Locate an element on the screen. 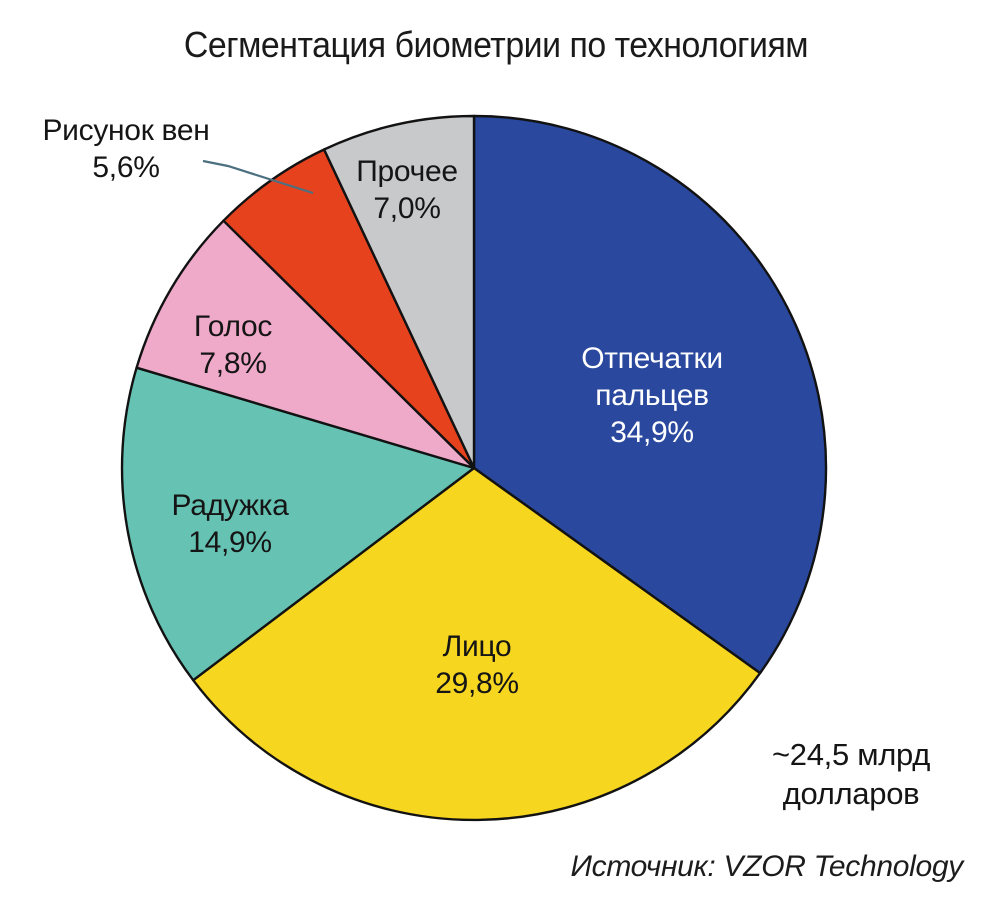 The image size is (992, 902). chart-title: Сегментация биометрии по технологиям is located at coordinates (496, 44).